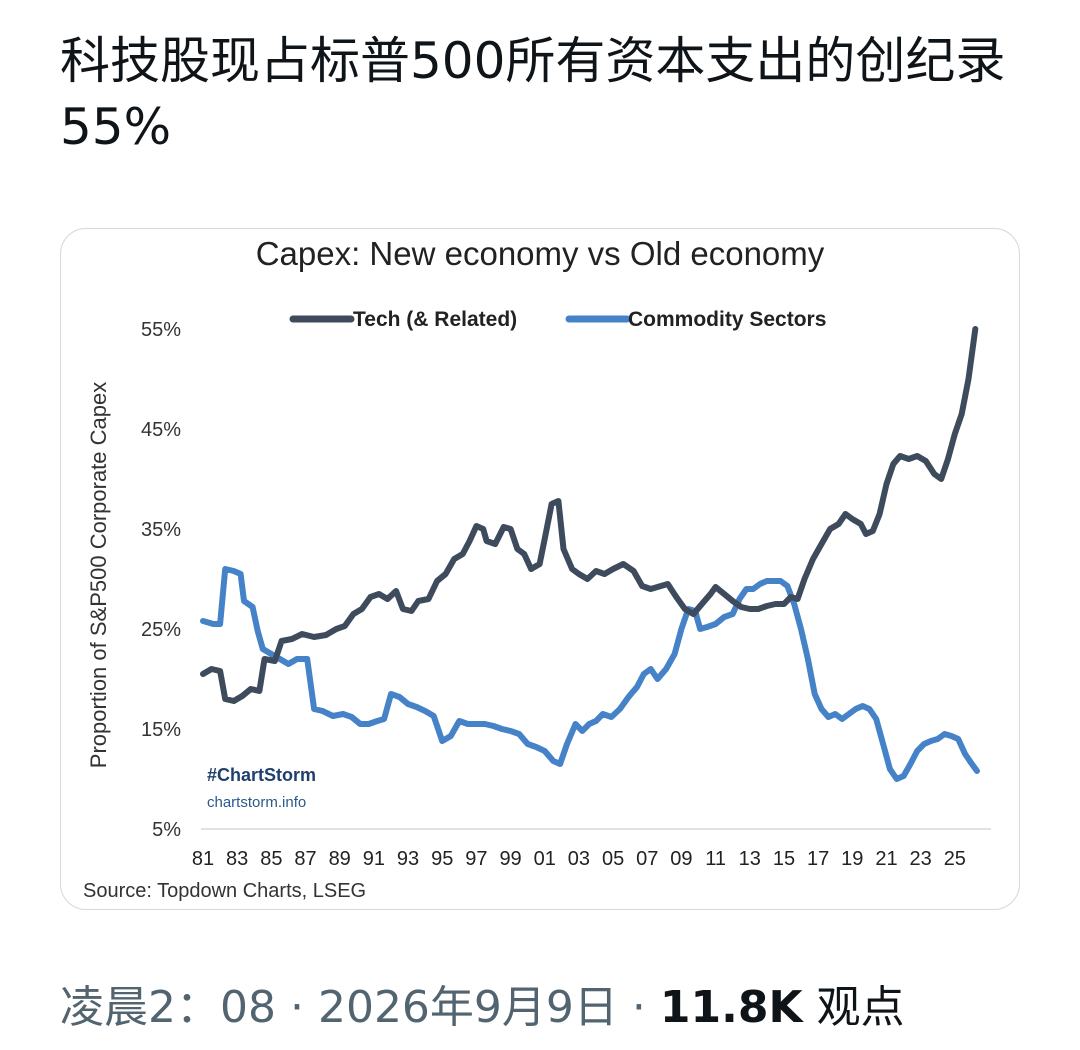  Describe the element at coordinates (203, 859) in the screenshot. I see `x-tick-label: 81` at that location.